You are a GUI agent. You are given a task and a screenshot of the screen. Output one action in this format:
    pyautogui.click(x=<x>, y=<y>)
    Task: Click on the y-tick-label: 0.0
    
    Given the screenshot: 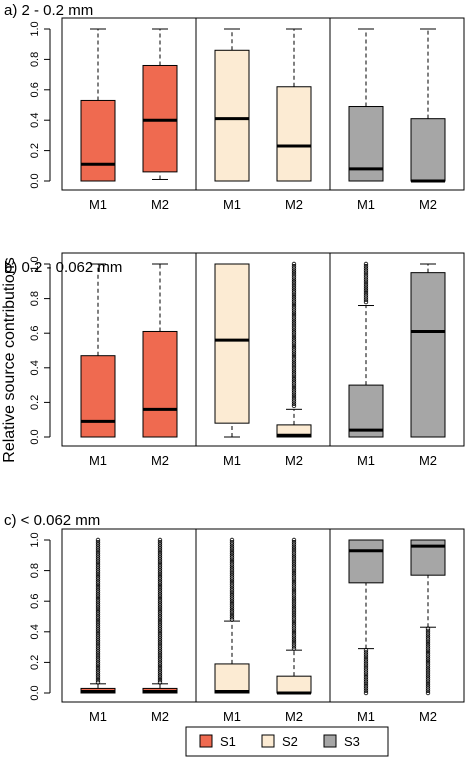 What is the action you would take?
    pyautogui.click(x=35, y=692)
    